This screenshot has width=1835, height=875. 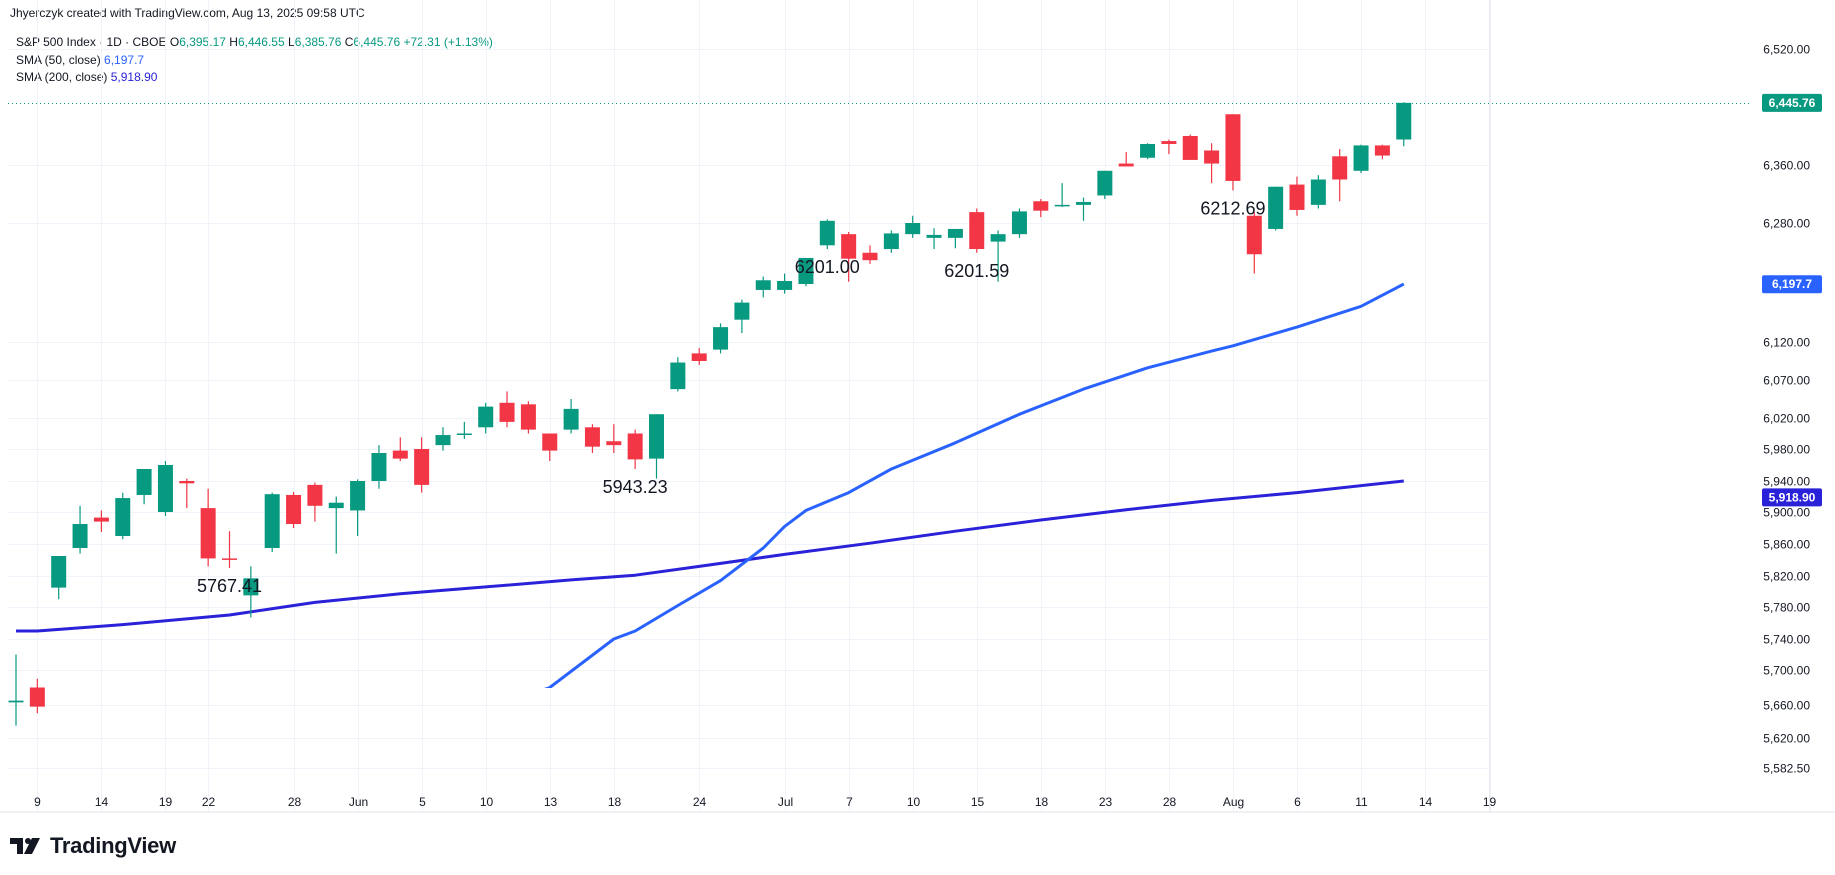 I want to click on x-axis-tick-label: 15, so click(x=978, y=802).